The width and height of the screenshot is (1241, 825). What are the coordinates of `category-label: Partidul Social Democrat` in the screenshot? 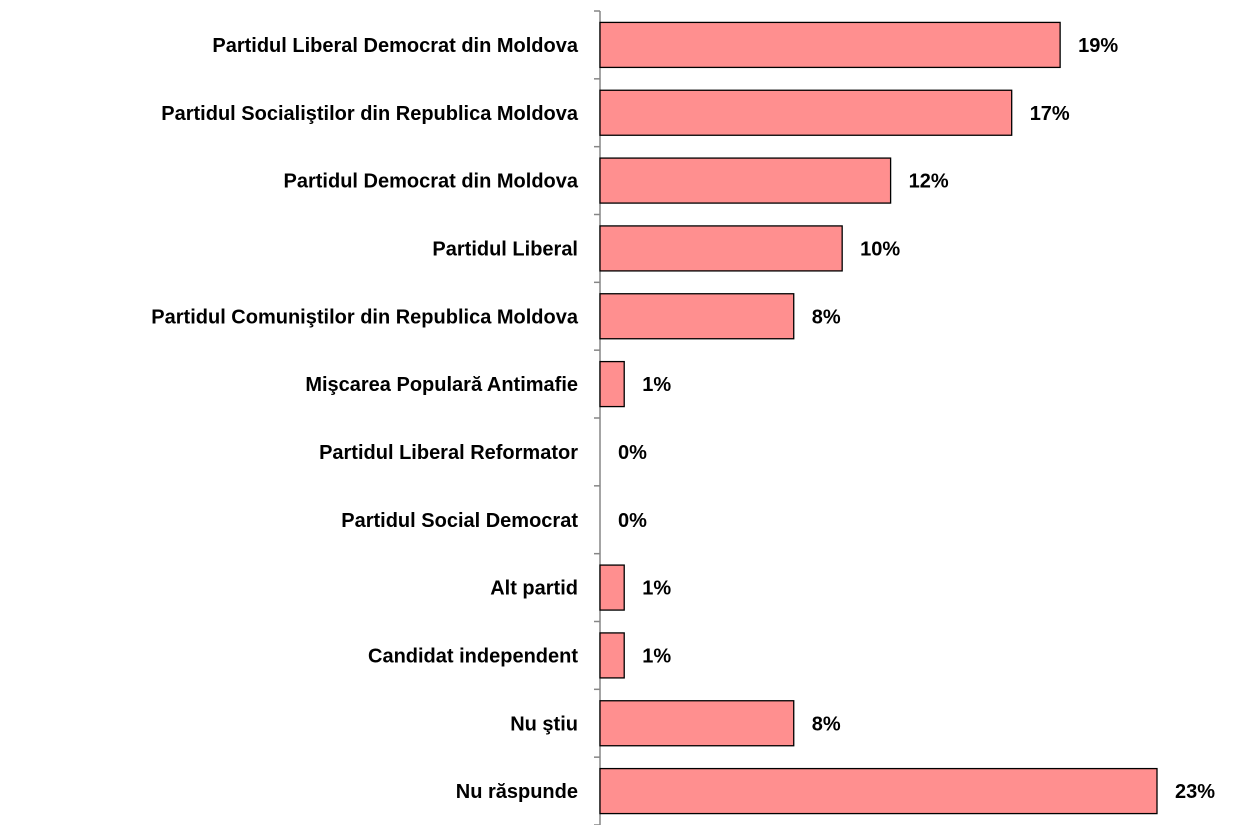 It's located at (459, 521).